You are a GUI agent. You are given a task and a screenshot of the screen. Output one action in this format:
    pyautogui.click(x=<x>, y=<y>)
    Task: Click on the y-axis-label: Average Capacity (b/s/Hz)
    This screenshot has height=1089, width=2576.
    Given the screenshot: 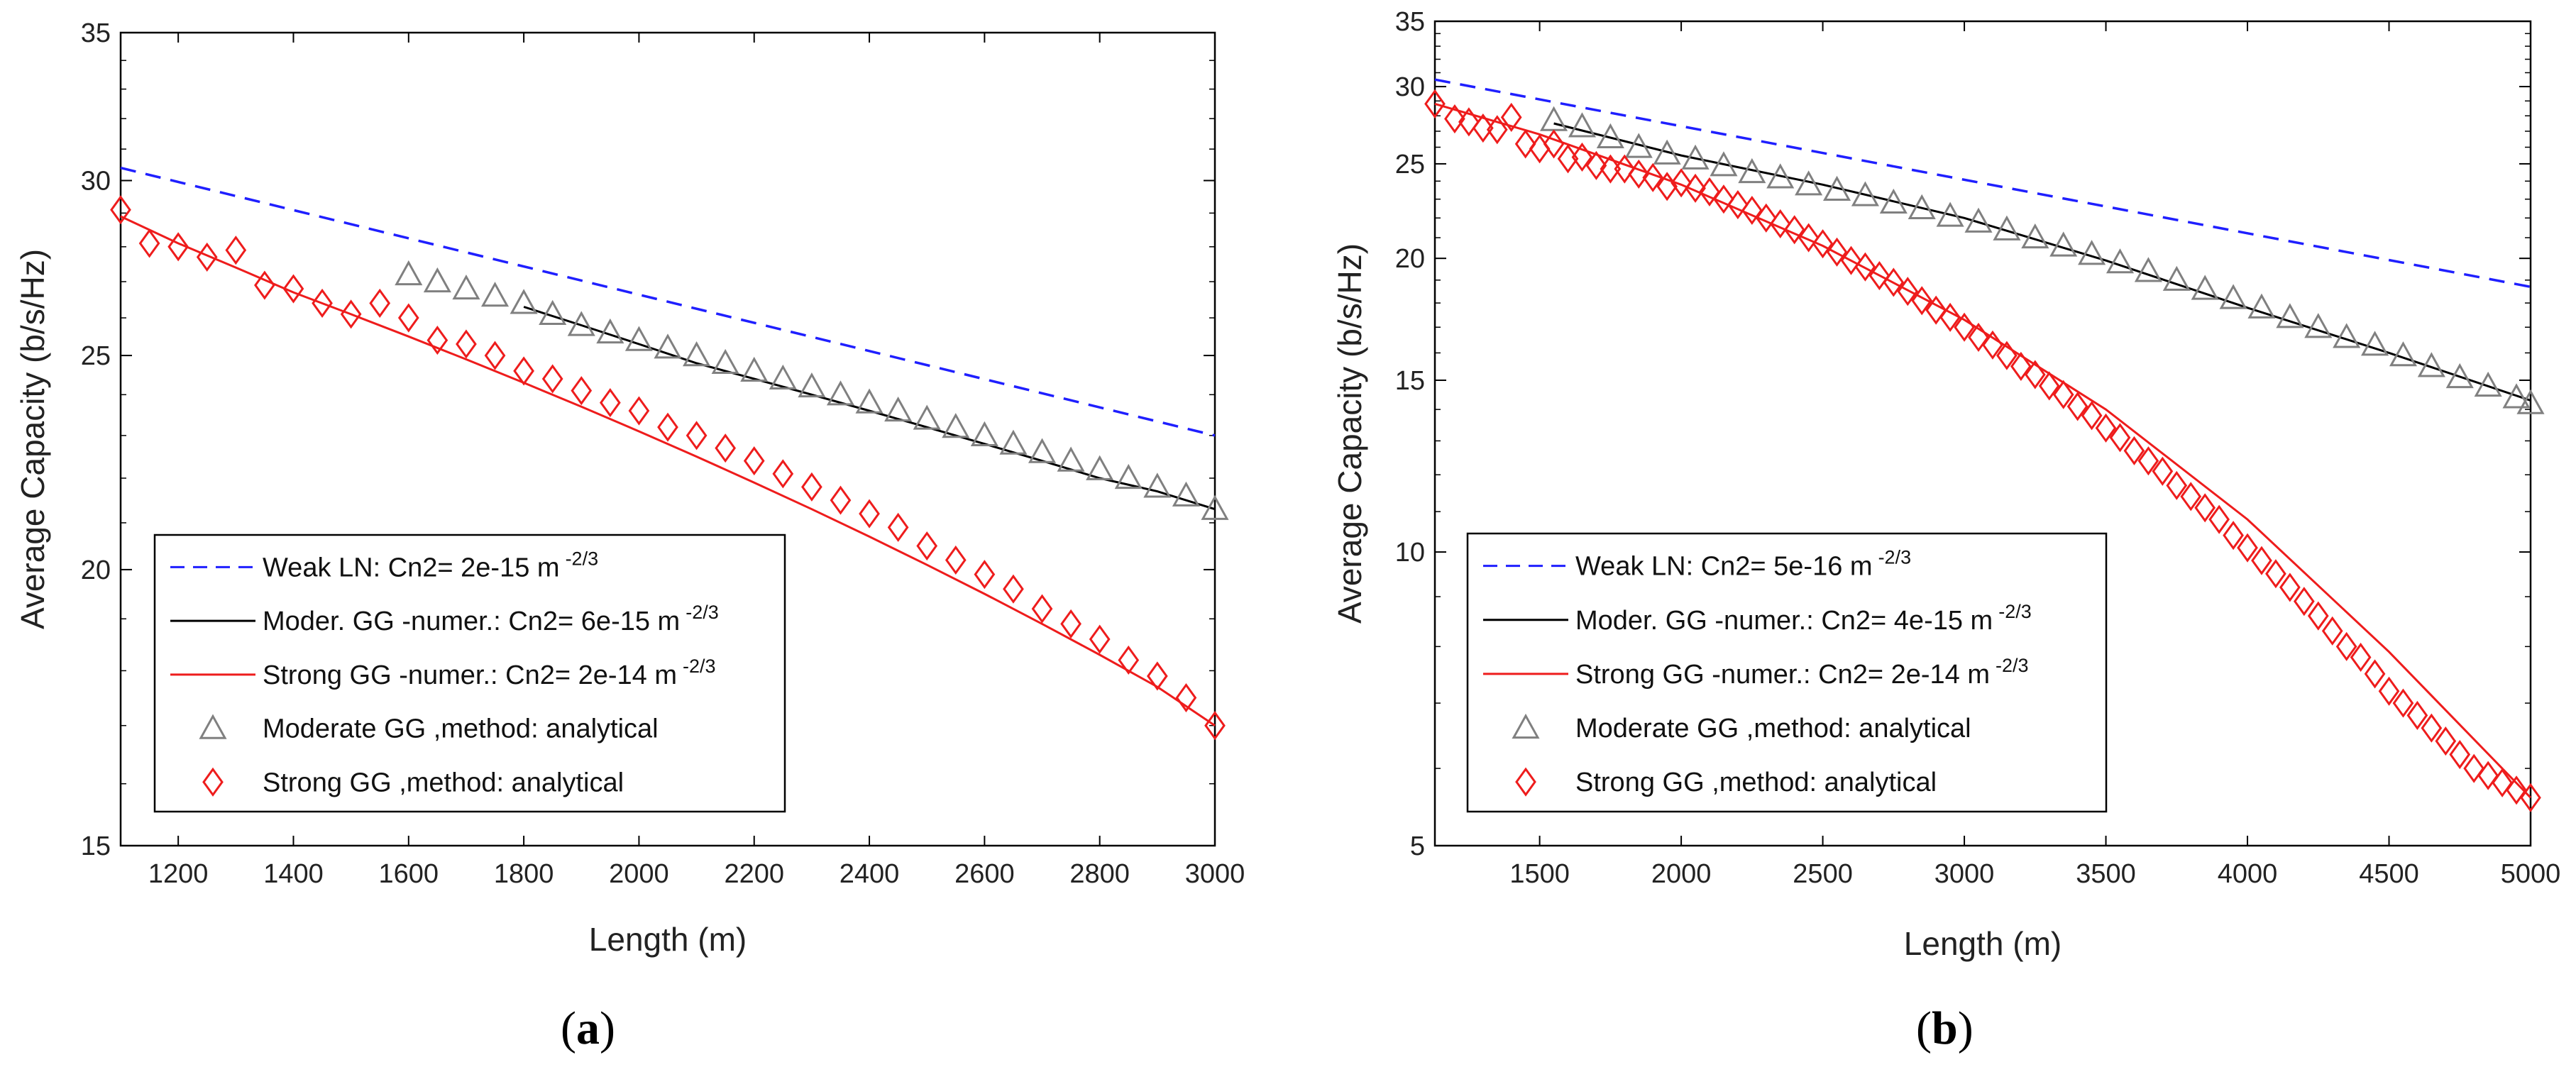 What is the action you would take?
    pyautogui.click(x=1349, y=434)
    